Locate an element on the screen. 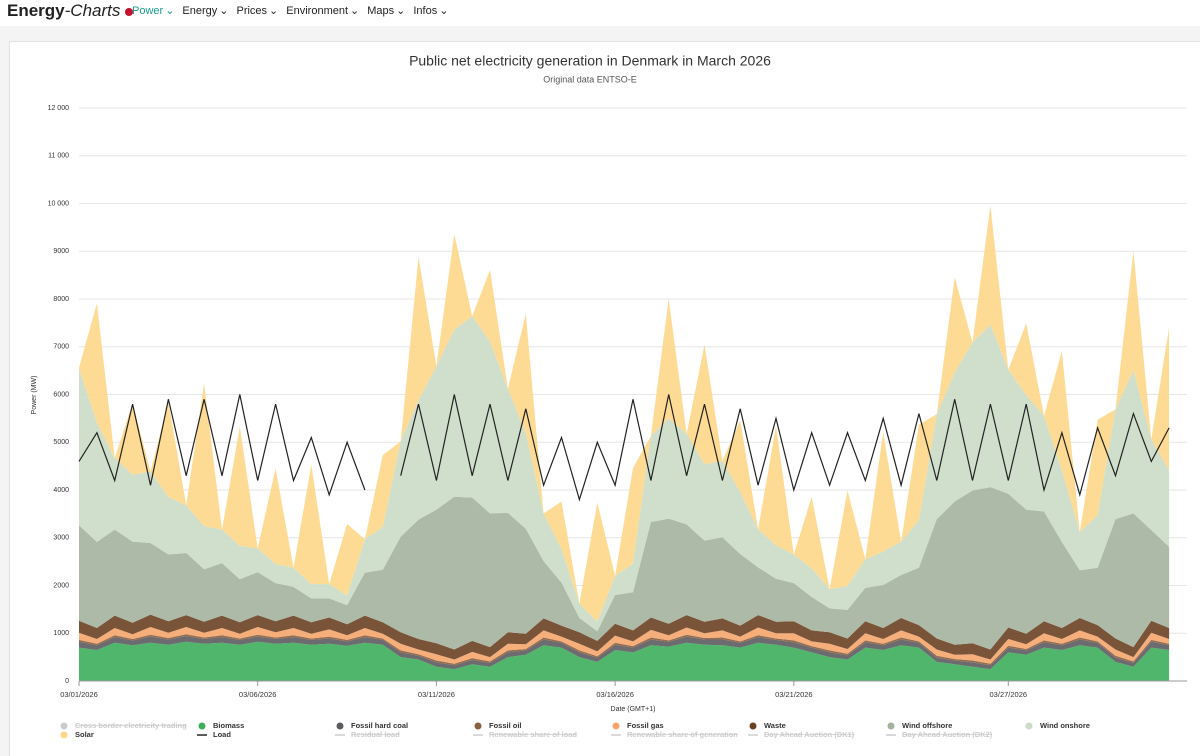  legend-item: Renewable share of load is located at coordinates (525, 734).